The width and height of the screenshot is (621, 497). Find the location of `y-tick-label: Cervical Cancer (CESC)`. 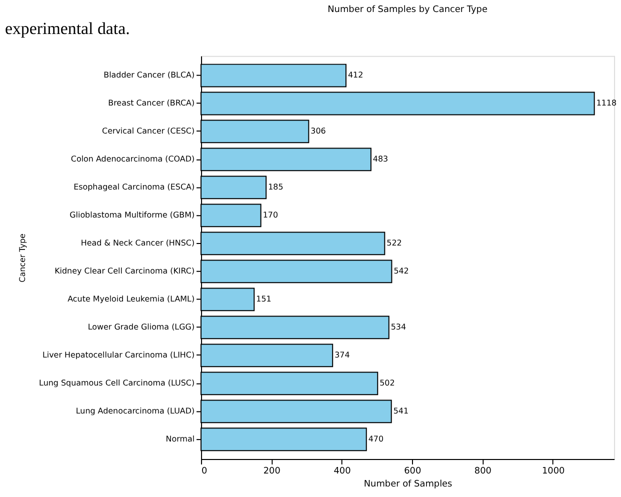

y-tick-label: Cervical Cancer (CESC) is located at coordinates (148, 131).